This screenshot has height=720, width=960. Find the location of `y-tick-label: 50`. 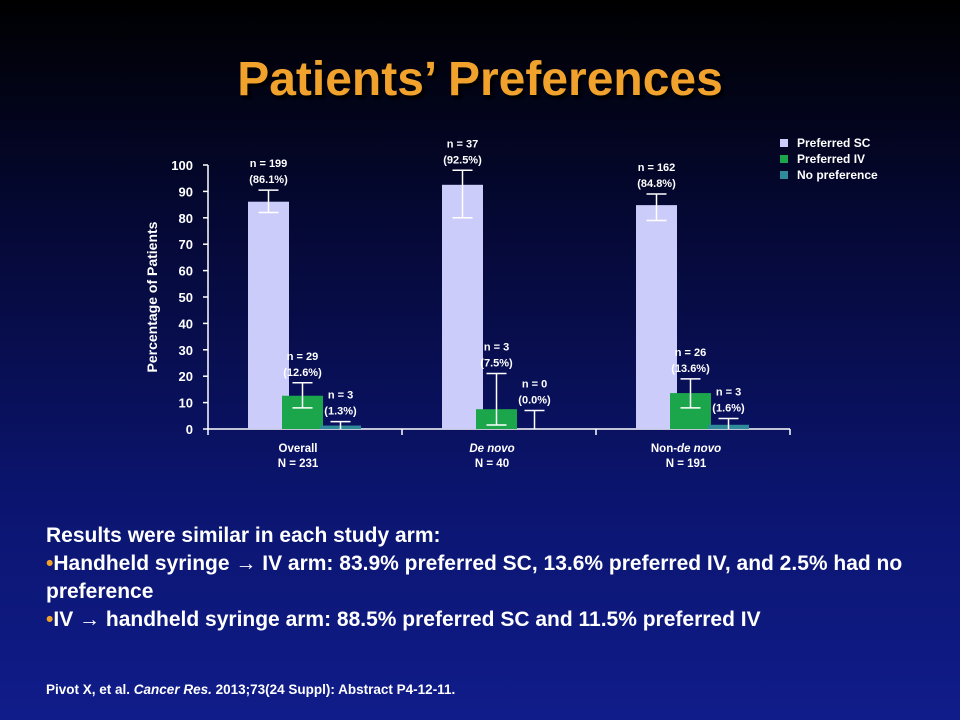

y-tick-label: 50 is located at coordinates (186, 297).